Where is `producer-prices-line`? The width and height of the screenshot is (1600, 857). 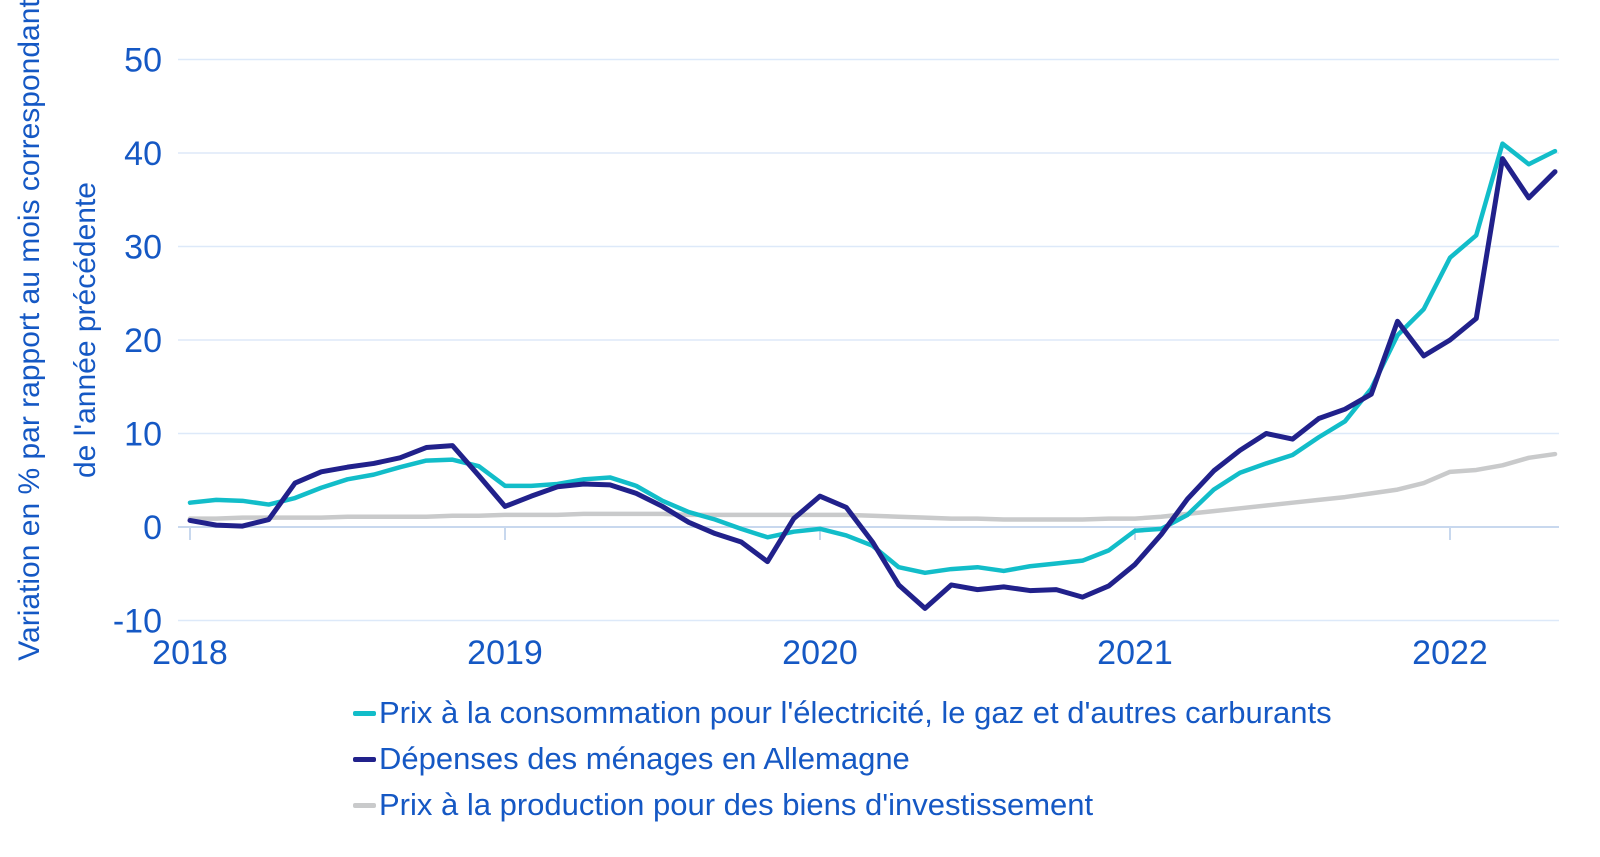 producer-prices-line is located at coordinates (872, 486).